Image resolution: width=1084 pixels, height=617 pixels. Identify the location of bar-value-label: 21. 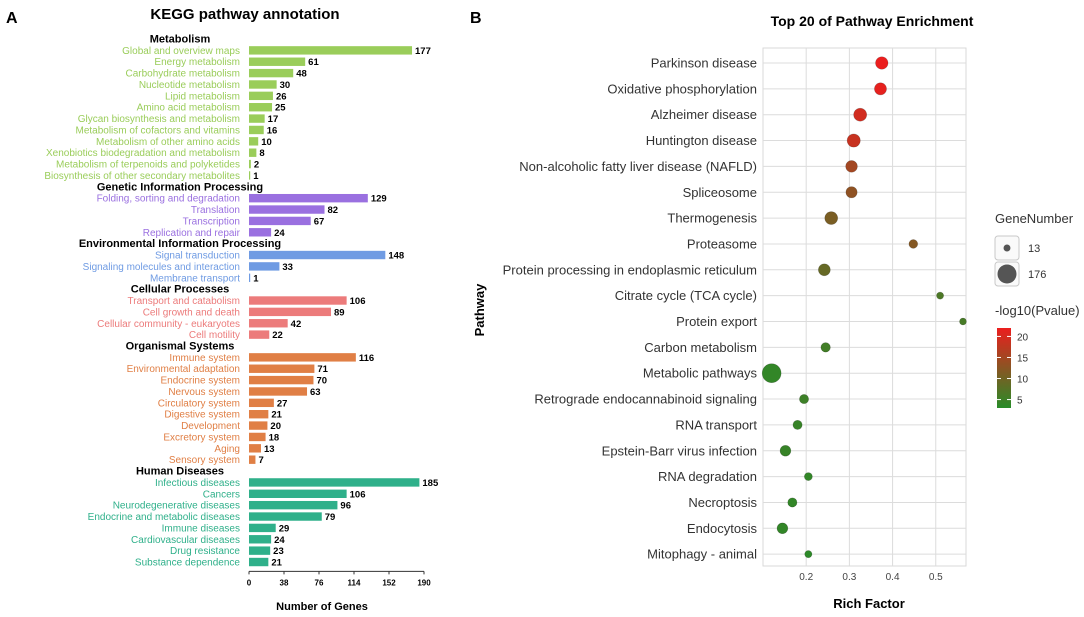
(276, 415).